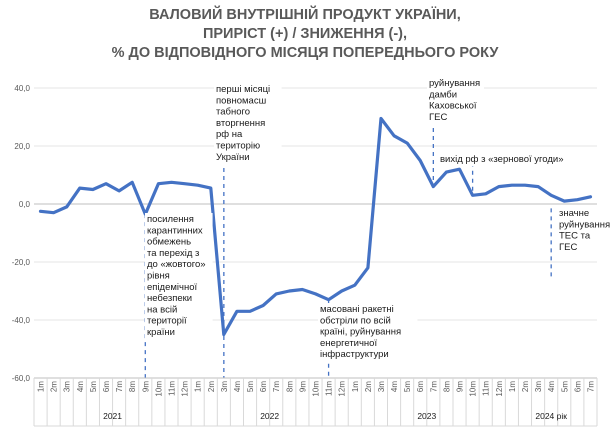  I want to click on annotation: вихід рф з «зернової угоди», so click(512, 160).